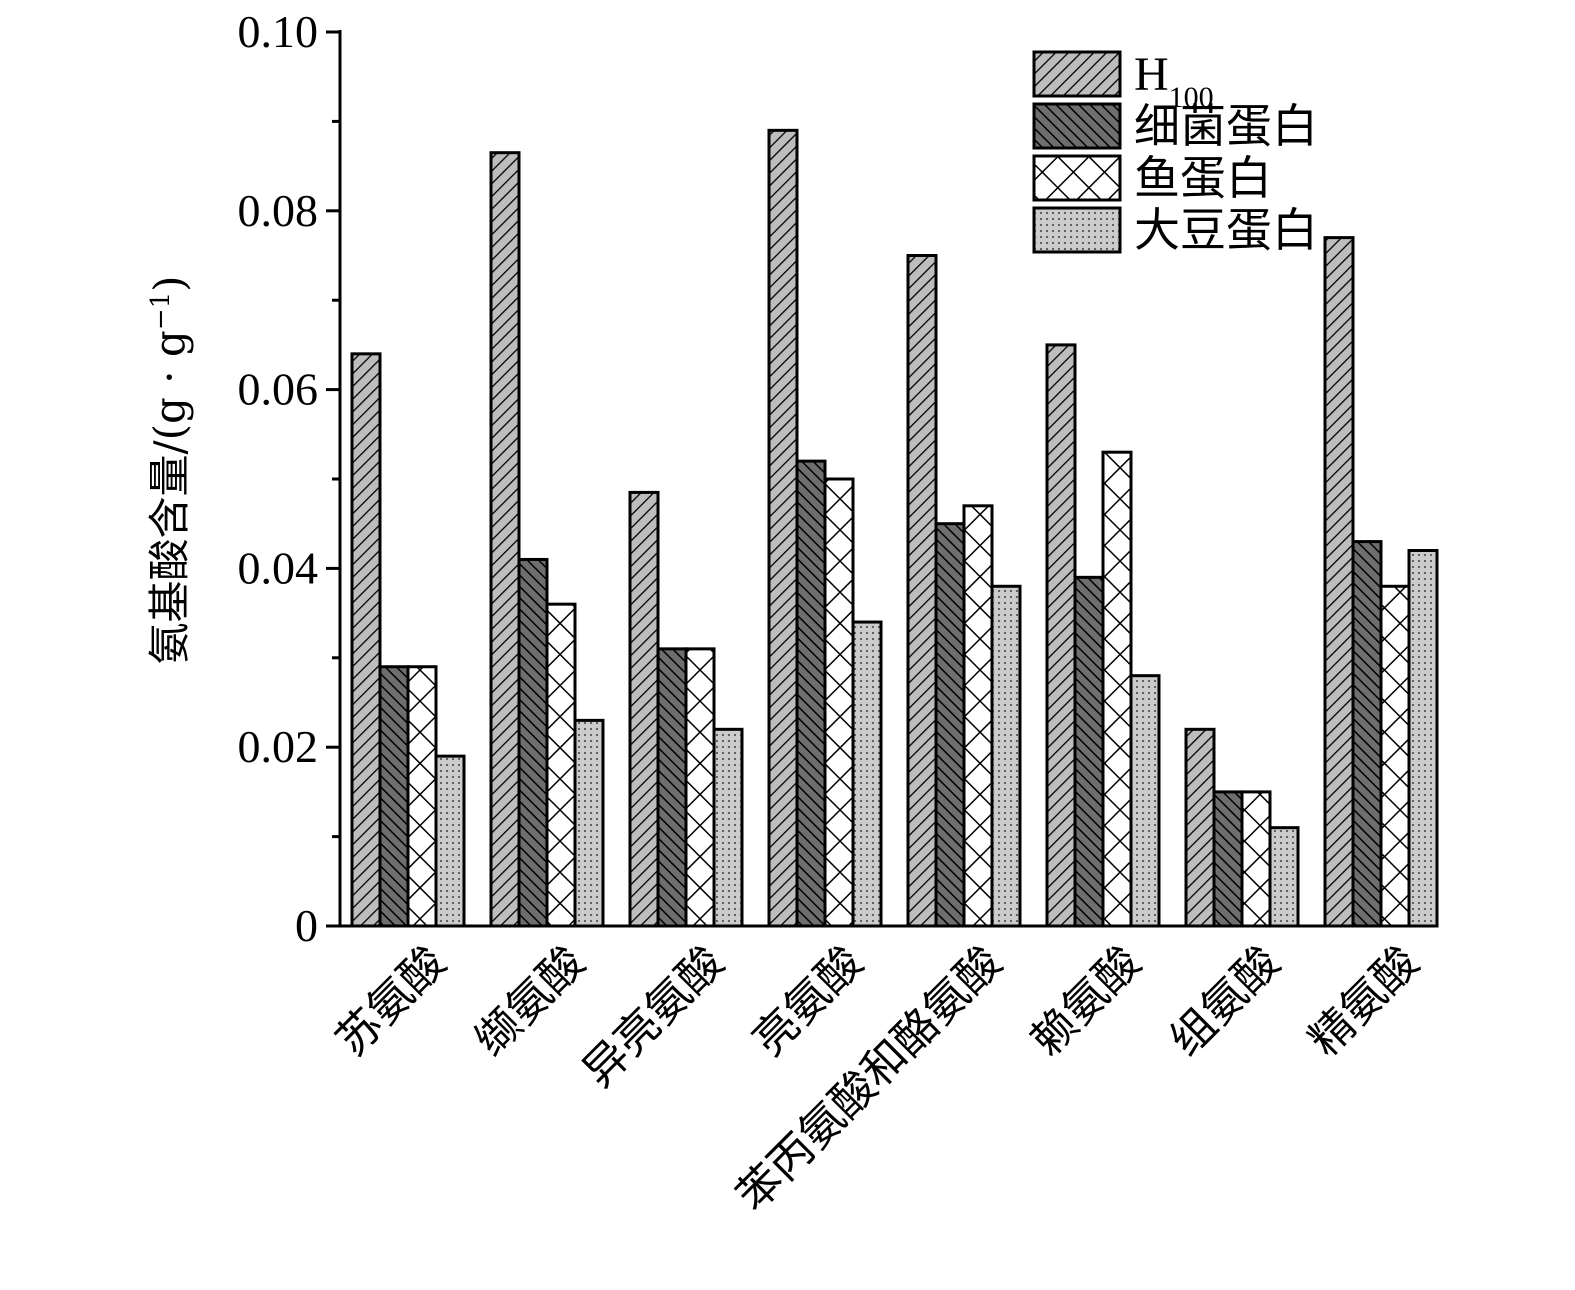 This screenshot has height=1290, width=1575. What do you see at coordinates (278, 746) in the screenshot?
I see `y-tick-label: 0.02` at bounding box center [278, 746].